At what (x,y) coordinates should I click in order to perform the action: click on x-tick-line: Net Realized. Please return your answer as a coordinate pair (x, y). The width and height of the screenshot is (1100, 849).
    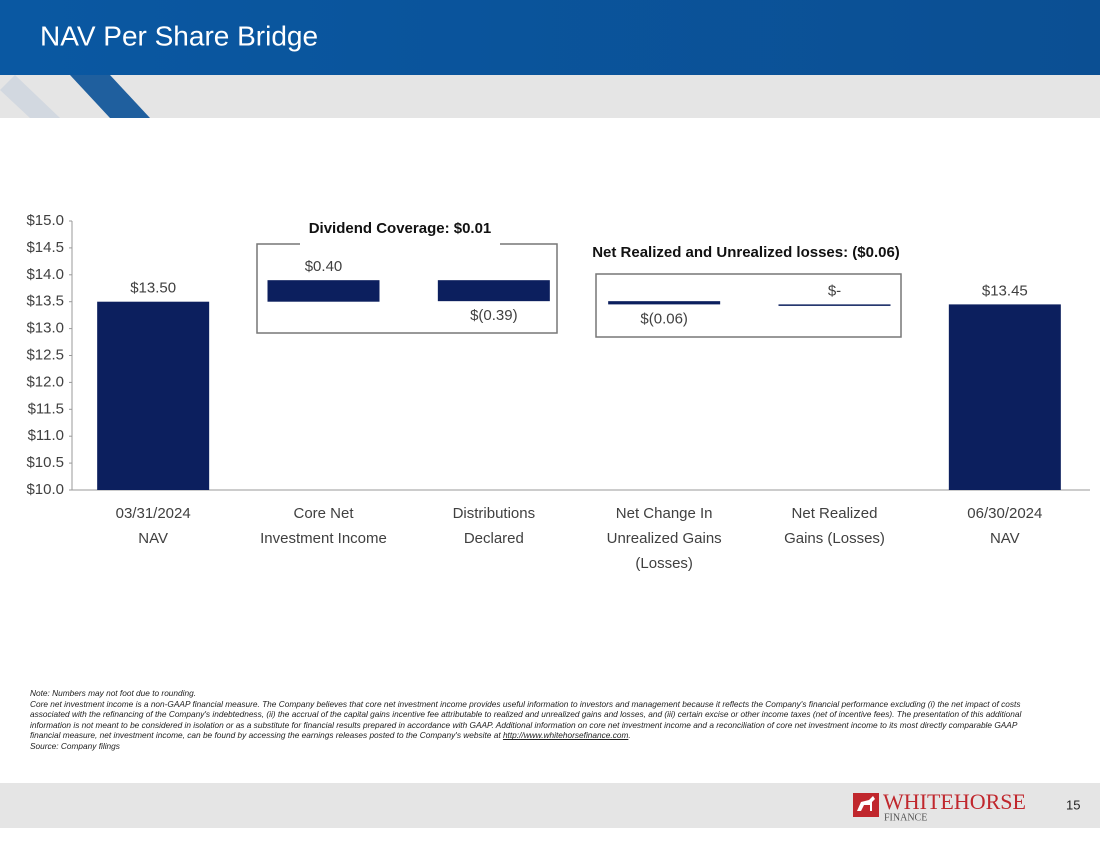
    Looking at the image, I should click on (835, 513).